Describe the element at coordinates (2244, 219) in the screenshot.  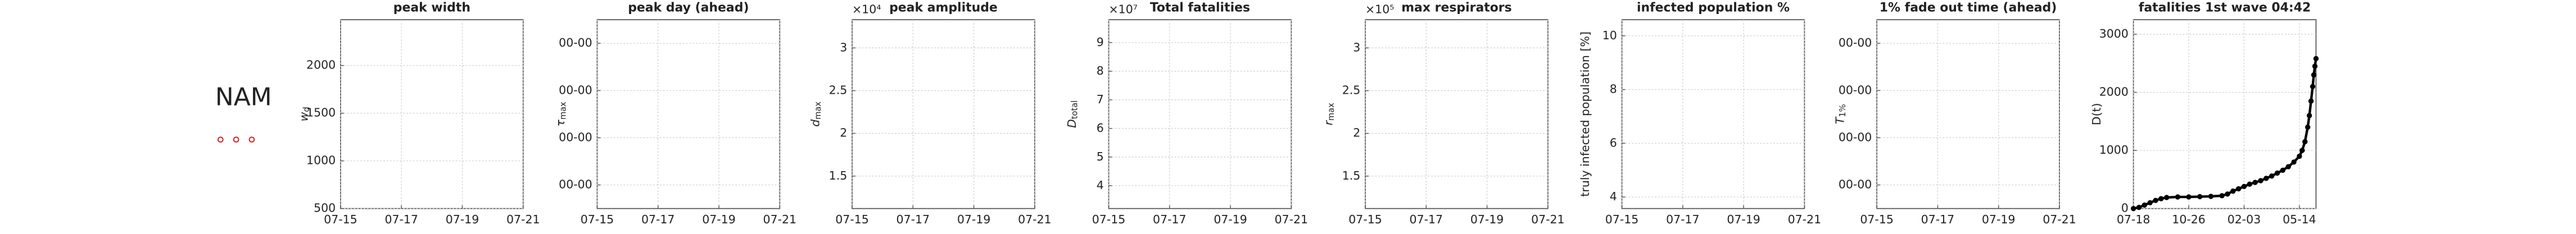
I see `x-tick-label: 02-03` at that location.